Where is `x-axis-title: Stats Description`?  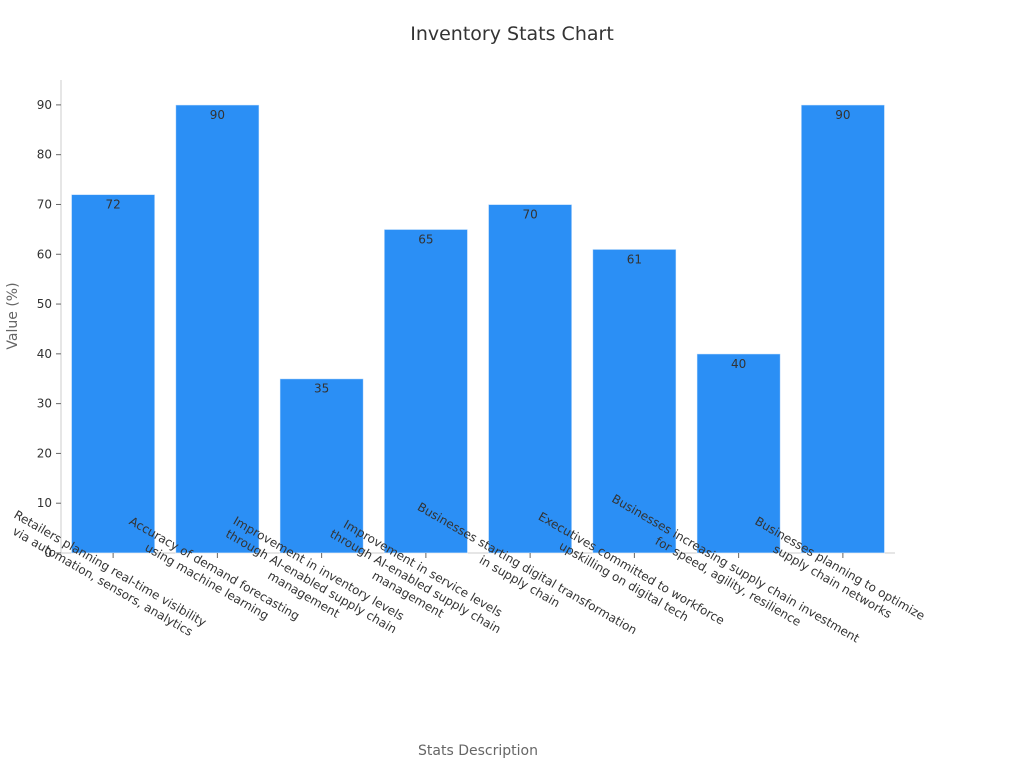 x-axis-title: Stats Description is located at coordinates (478, 751).